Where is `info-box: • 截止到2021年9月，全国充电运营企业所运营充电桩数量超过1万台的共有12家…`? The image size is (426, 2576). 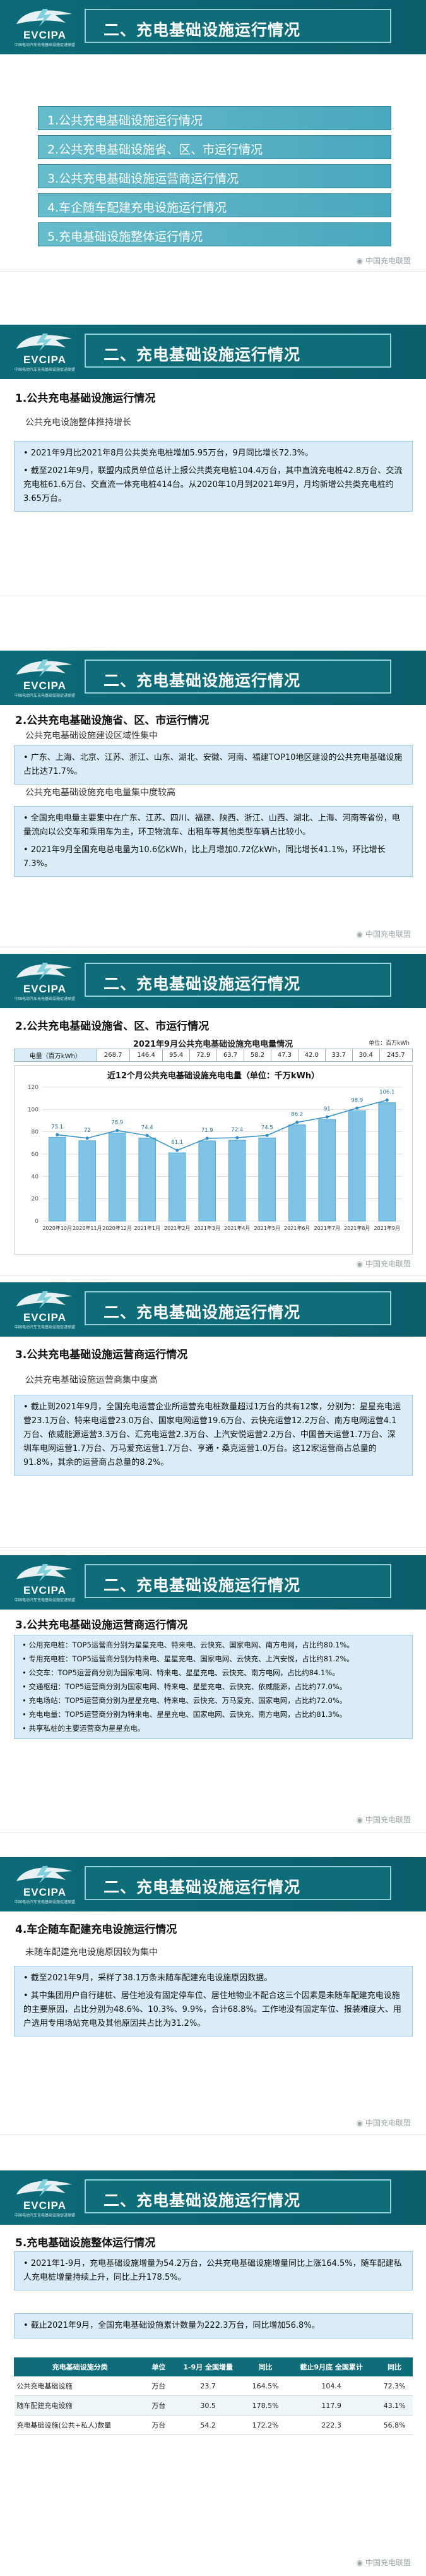 info-box: • 截止到2021年9月，全国充电运营企业所运营充电桩数量超过1万台的共有12家… is located at coordinates (213, 1435).